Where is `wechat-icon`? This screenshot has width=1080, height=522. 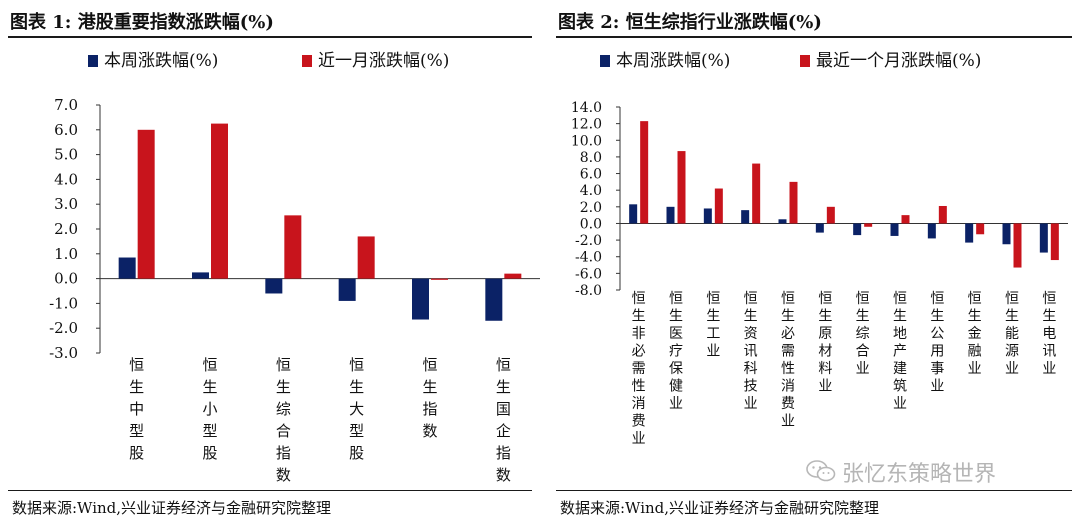 wechat-icon is located at coordinates (821, 471).